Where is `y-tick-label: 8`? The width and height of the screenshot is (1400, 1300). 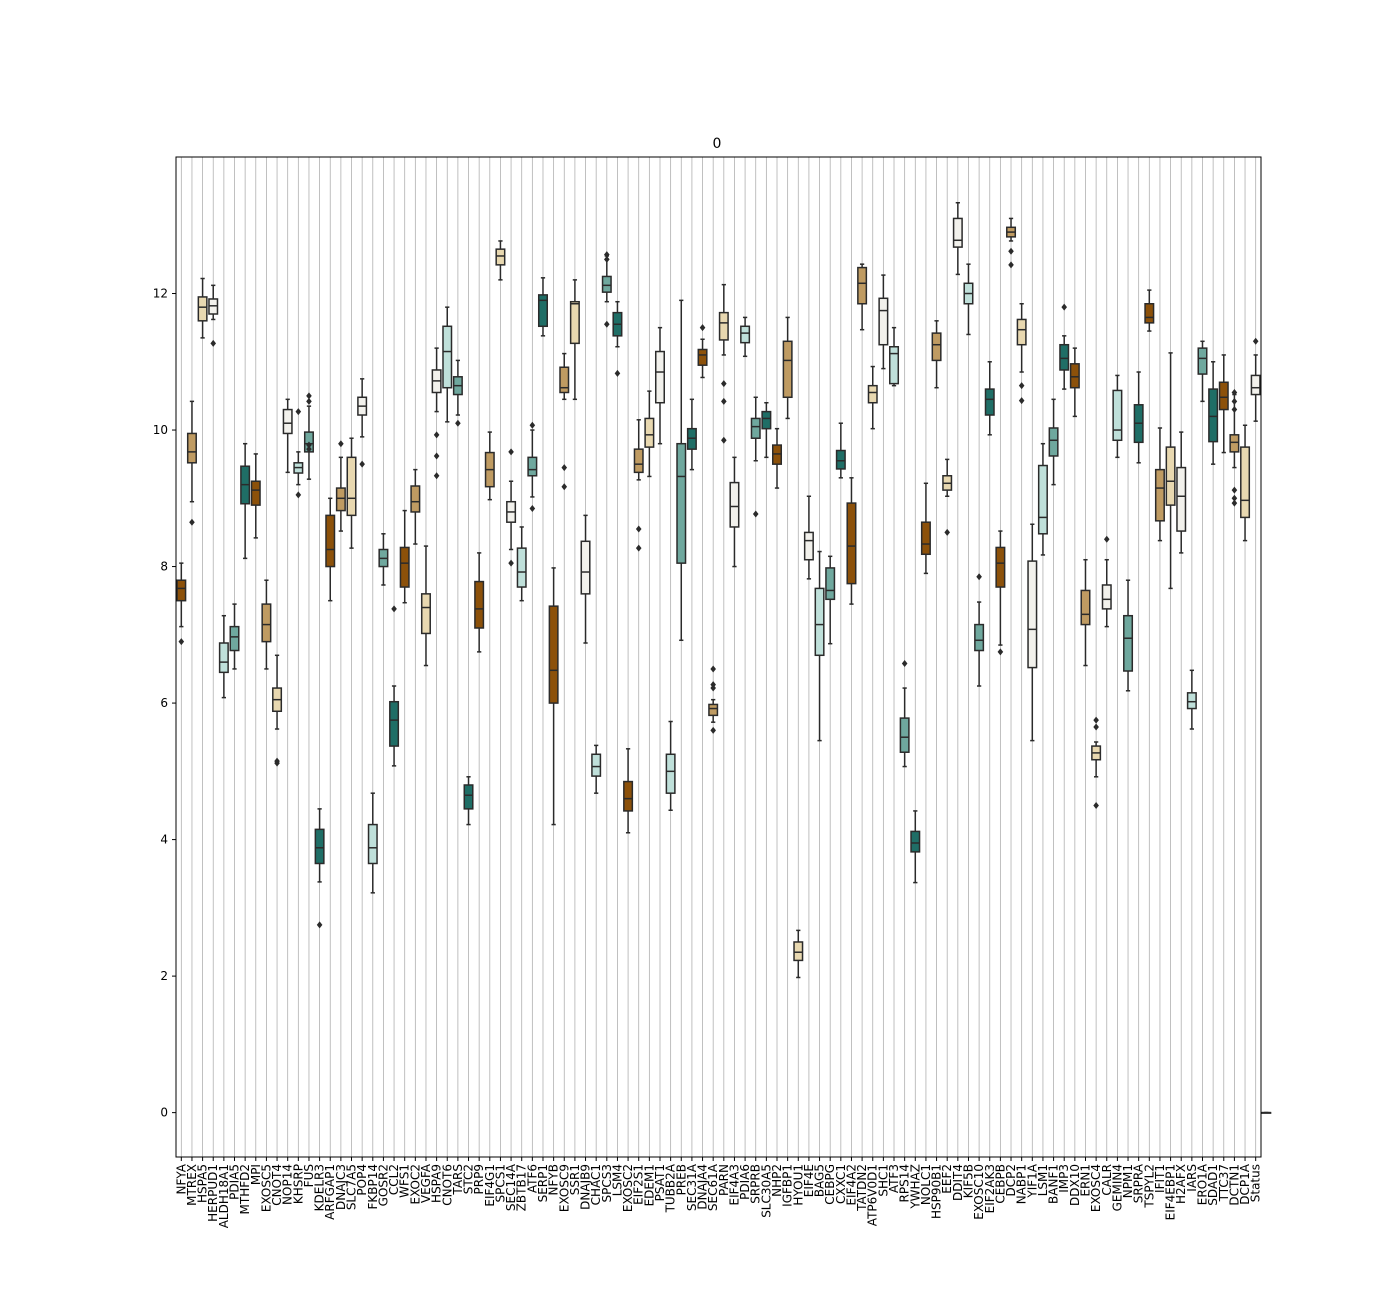 y-tick-label: 8 is located at coordinates (164, 567).